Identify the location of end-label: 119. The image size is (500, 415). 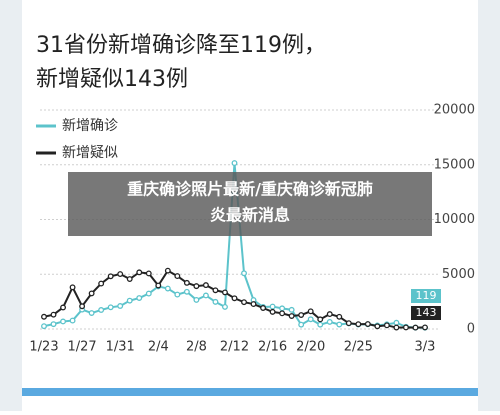
(426, 295).